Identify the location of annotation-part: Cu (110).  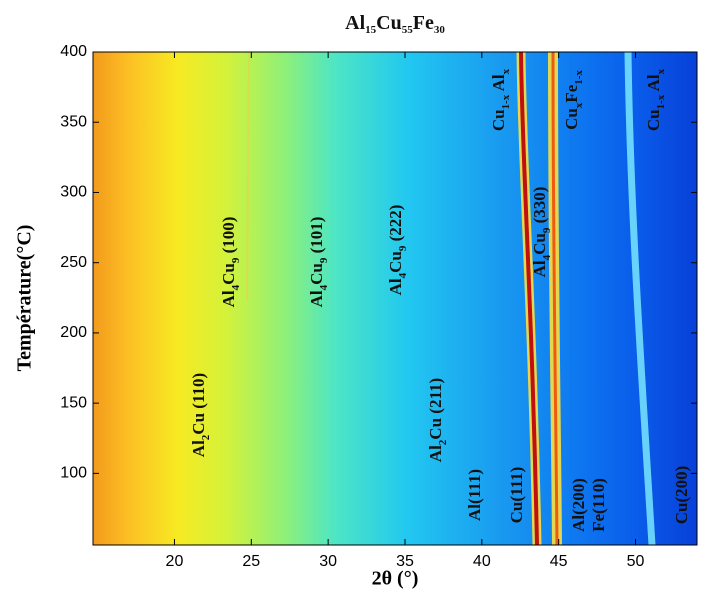
(198, 404).